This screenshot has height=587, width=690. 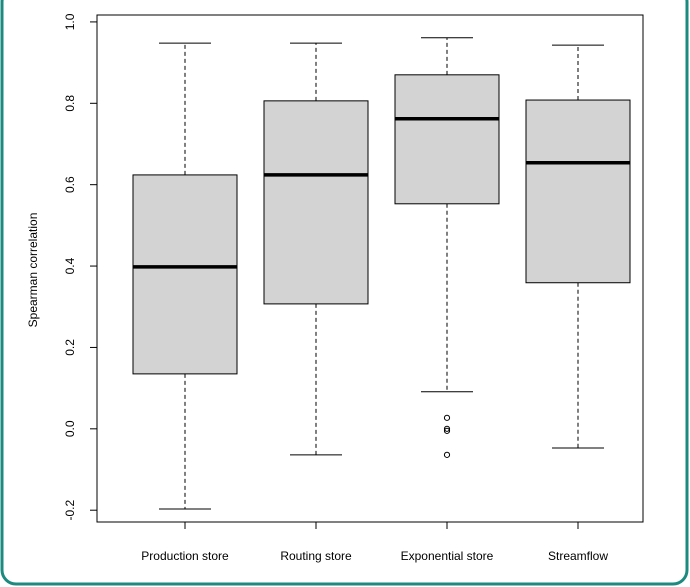 I want to click on x-tick-label: Routing store, so click(x=316, y=556).